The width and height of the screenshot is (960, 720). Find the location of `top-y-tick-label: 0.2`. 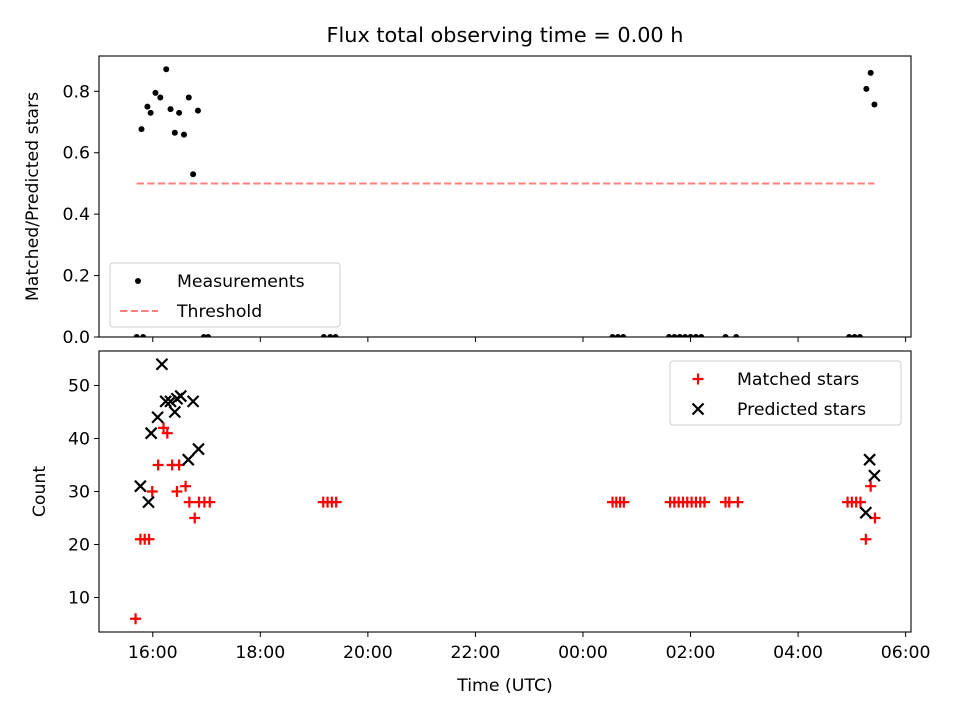

top-y-tick-label: 0.2 is located at coordinates (76, 277).